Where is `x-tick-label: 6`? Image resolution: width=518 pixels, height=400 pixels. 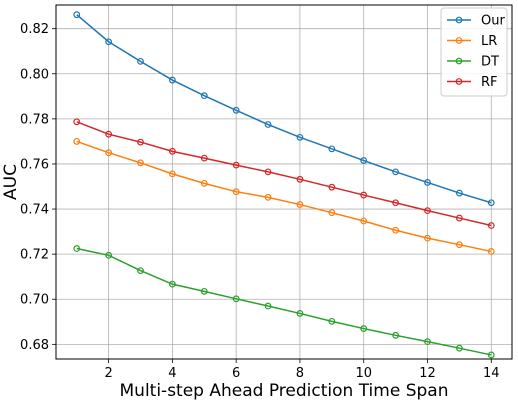
x-tick-label: 6 is located at coordinates (236, 373).